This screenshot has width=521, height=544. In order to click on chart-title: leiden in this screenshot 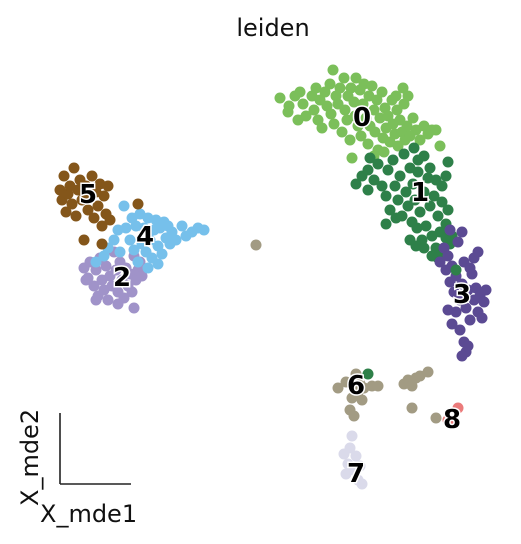, I will do `click(272, 28)`.